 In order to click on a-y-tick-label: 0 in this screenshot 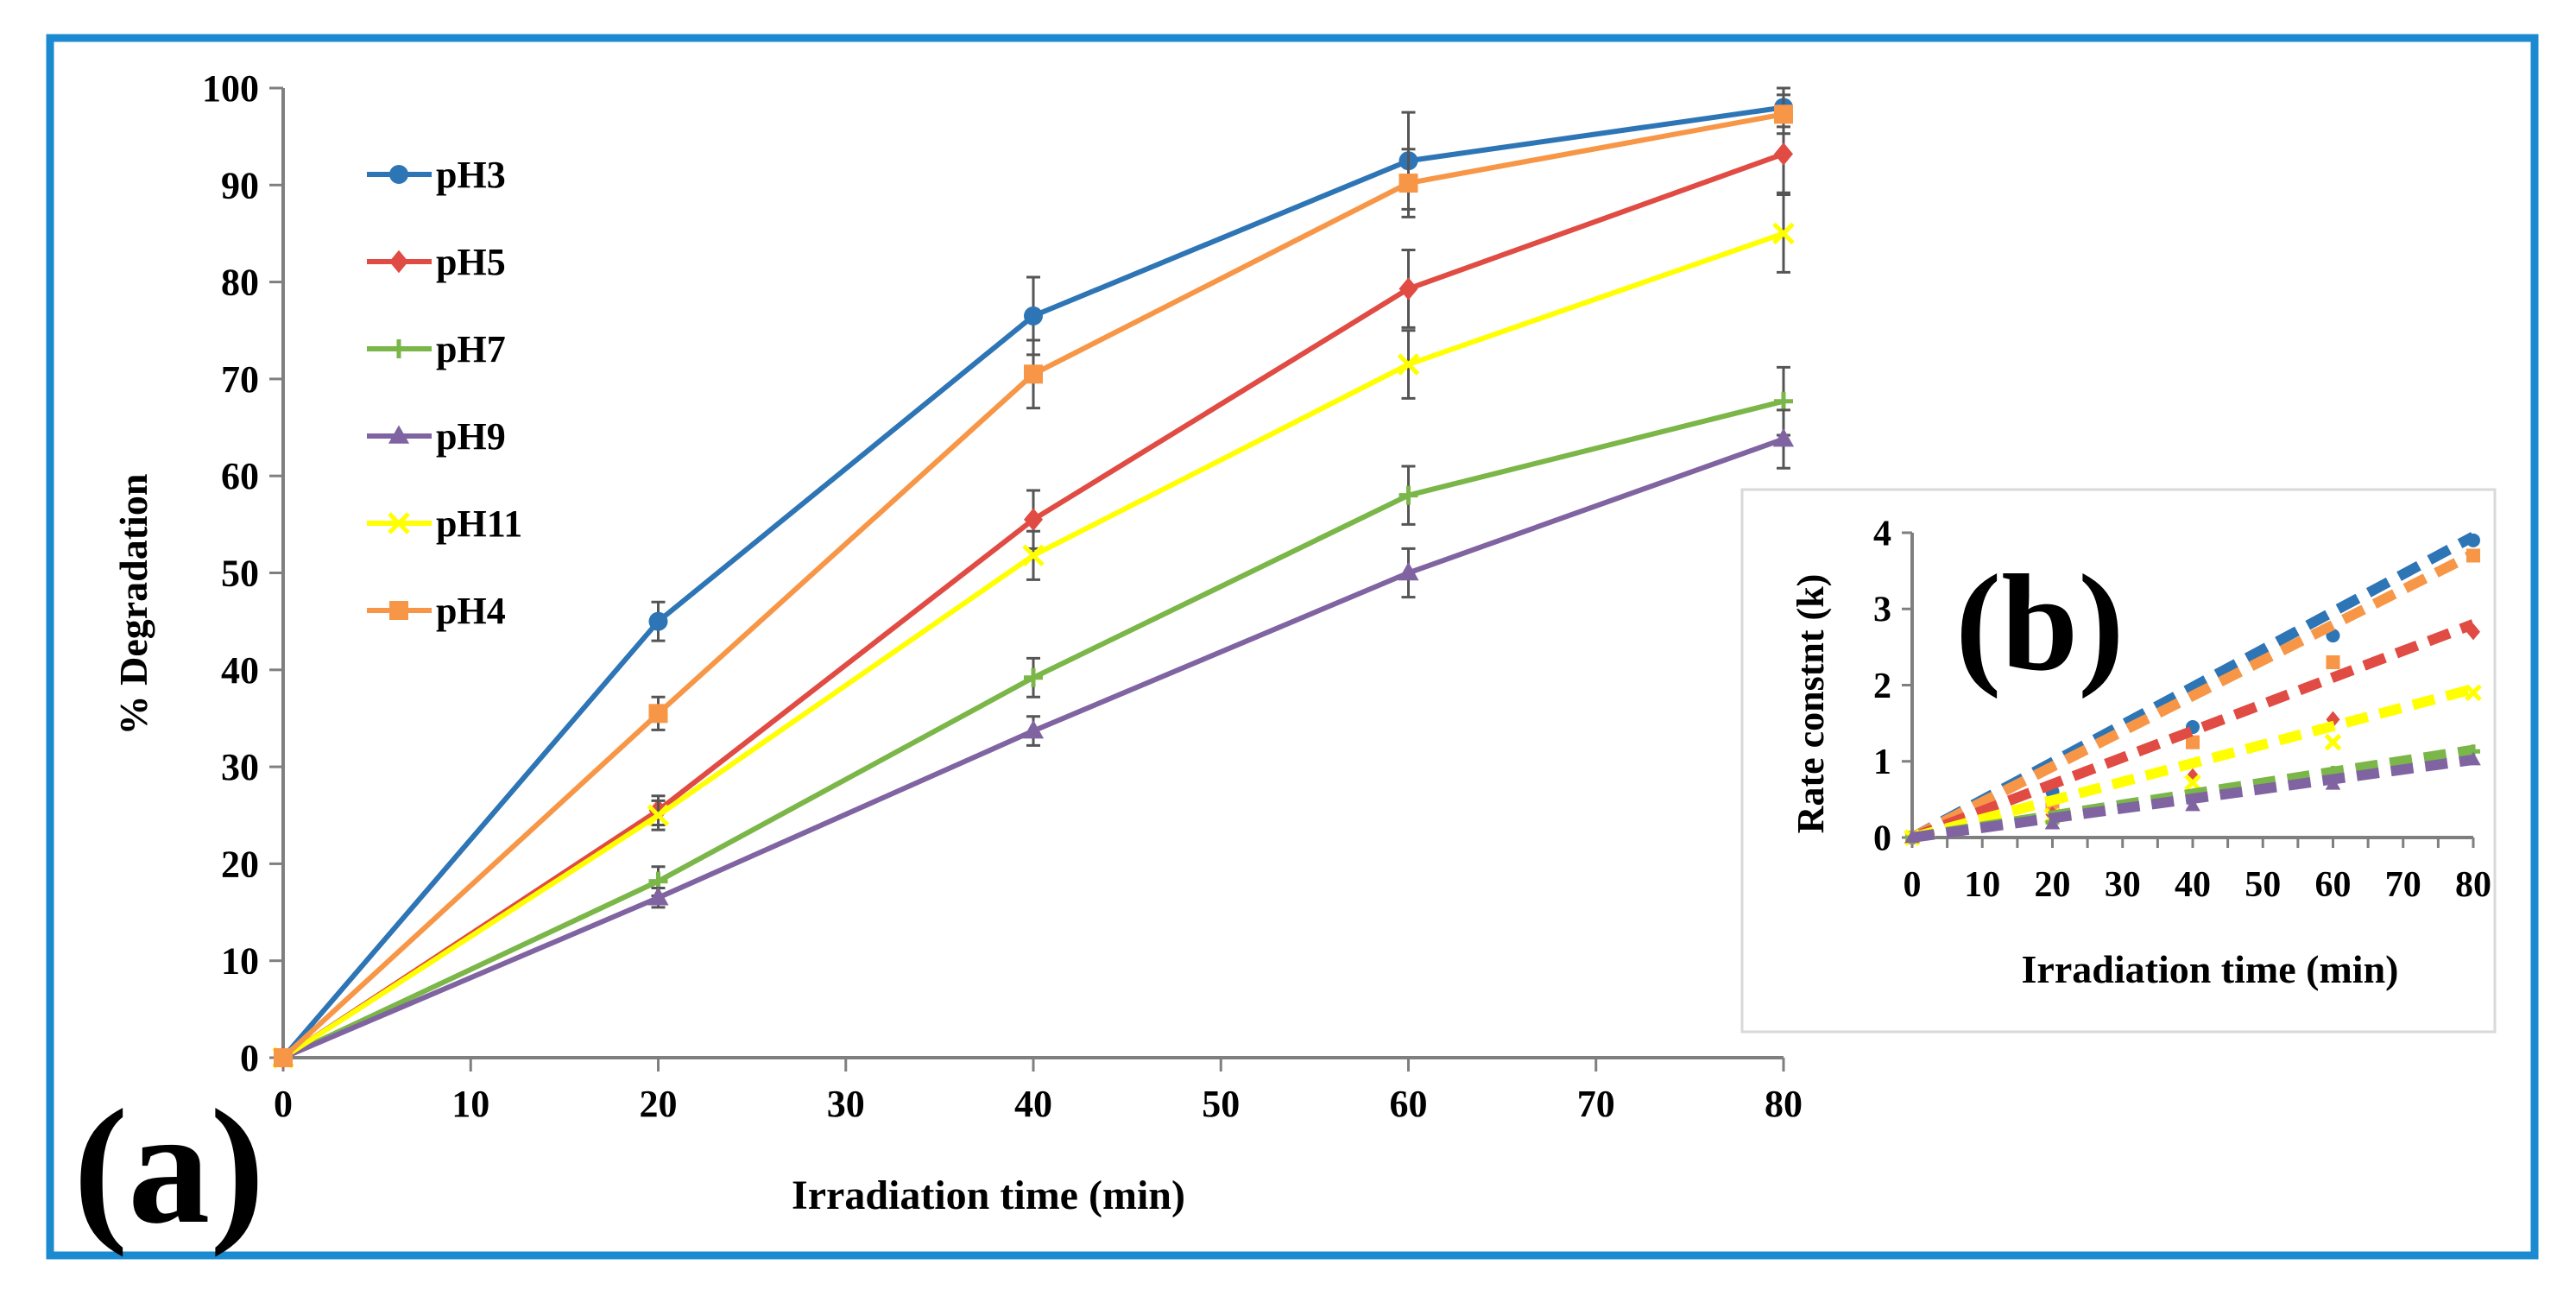, I will do `click(249, 1058)`.